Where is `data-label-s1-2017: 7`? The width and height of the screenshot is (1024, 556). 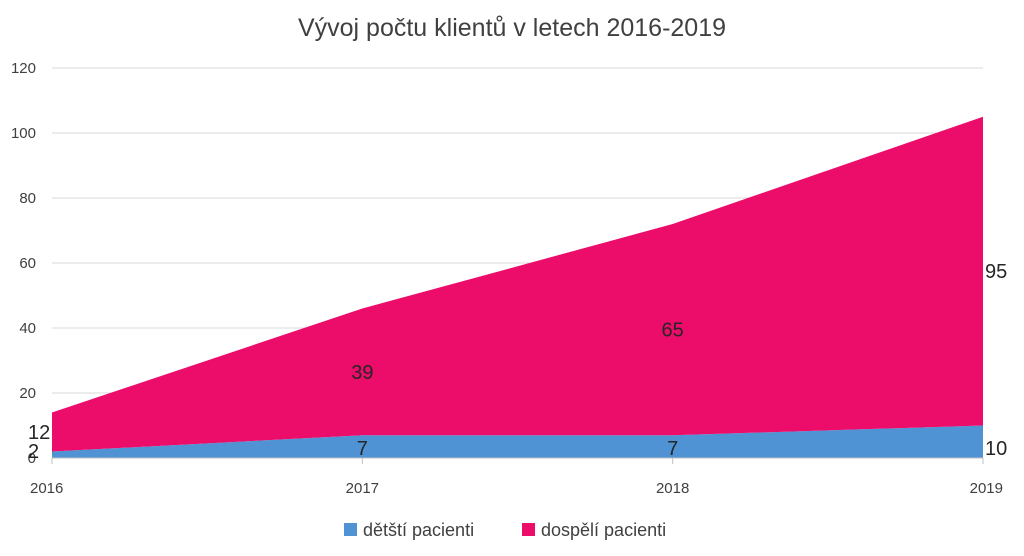
data-label-s1-2017: 7 is located at coordinates (362, 449).